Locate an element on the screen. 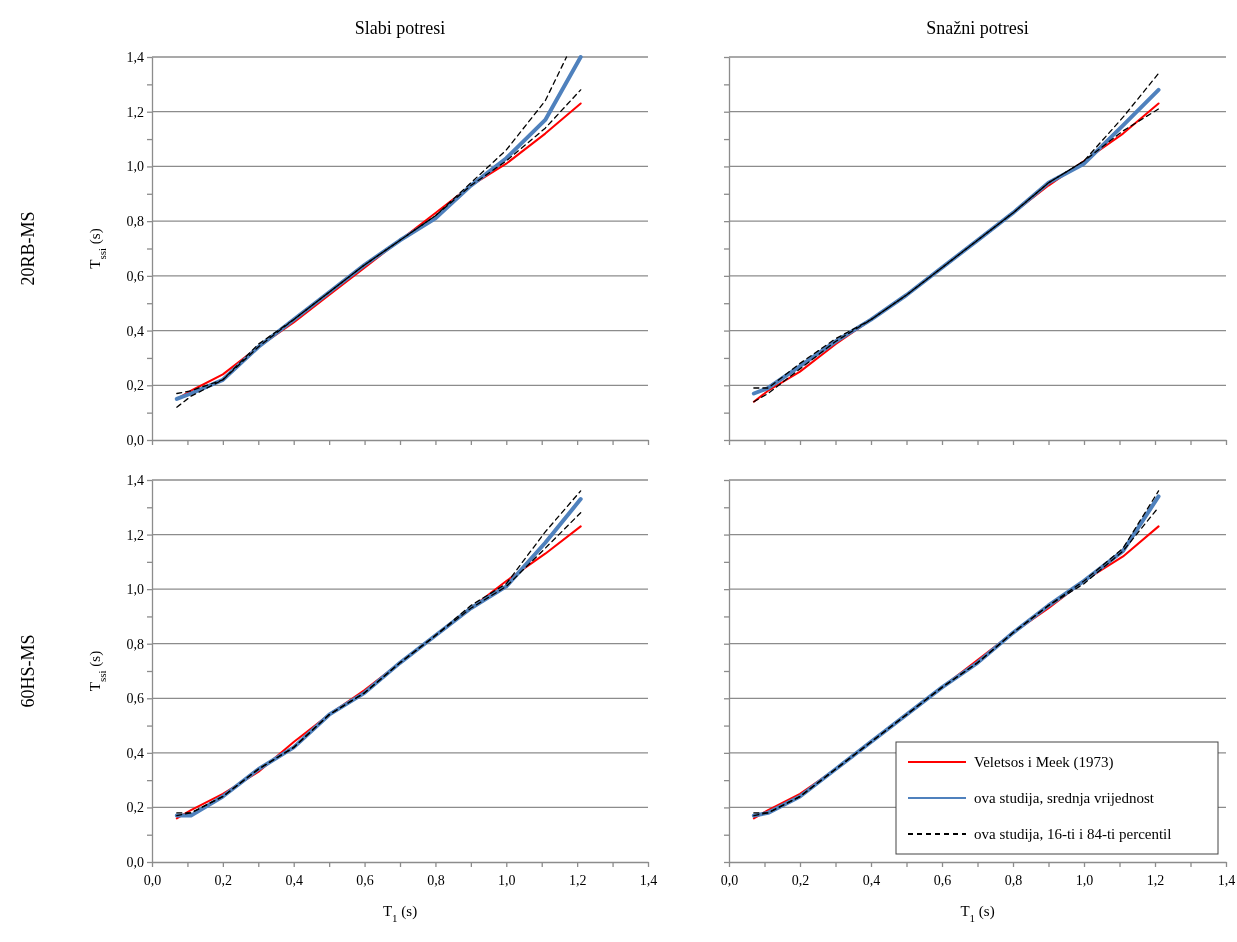  text: 60HS-MS is located at coordinates (28, 671).